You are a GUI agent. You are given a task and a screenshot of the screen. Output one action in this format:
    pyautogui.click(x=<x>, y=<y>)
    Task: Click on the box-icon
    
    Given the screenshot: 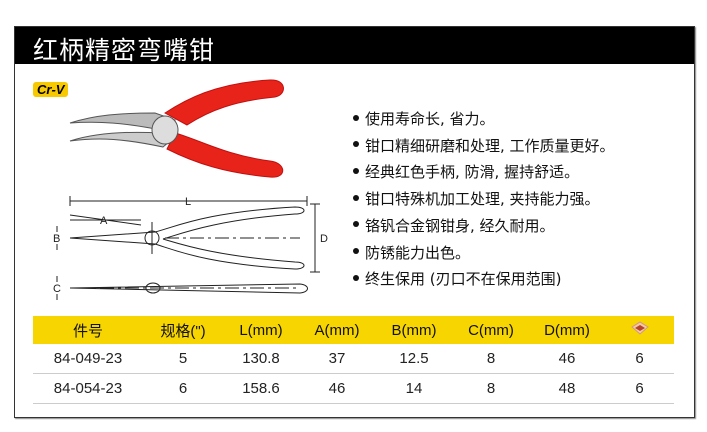 What is the action you would take?
    pyautogui.click(x=639, y=328)
    